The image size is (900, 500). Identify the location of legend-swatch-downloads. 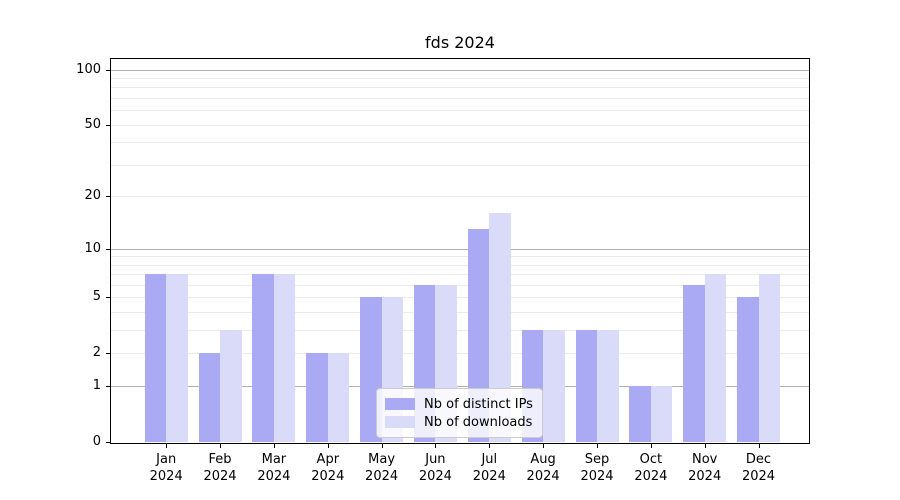
(400, 422).